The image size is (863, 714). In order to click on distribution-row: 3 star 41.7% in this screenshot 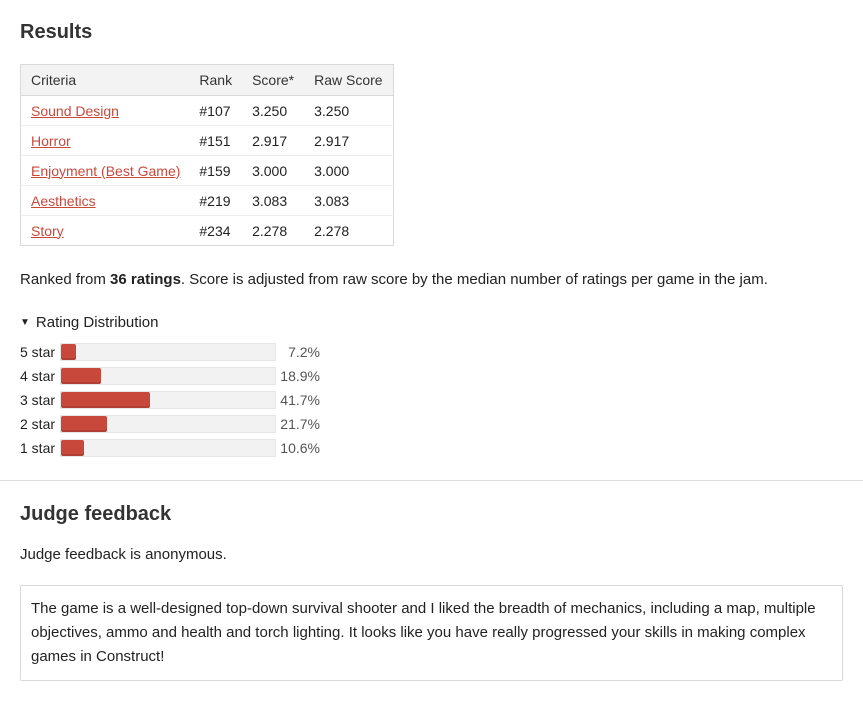, I will do `click(431, 400)`.